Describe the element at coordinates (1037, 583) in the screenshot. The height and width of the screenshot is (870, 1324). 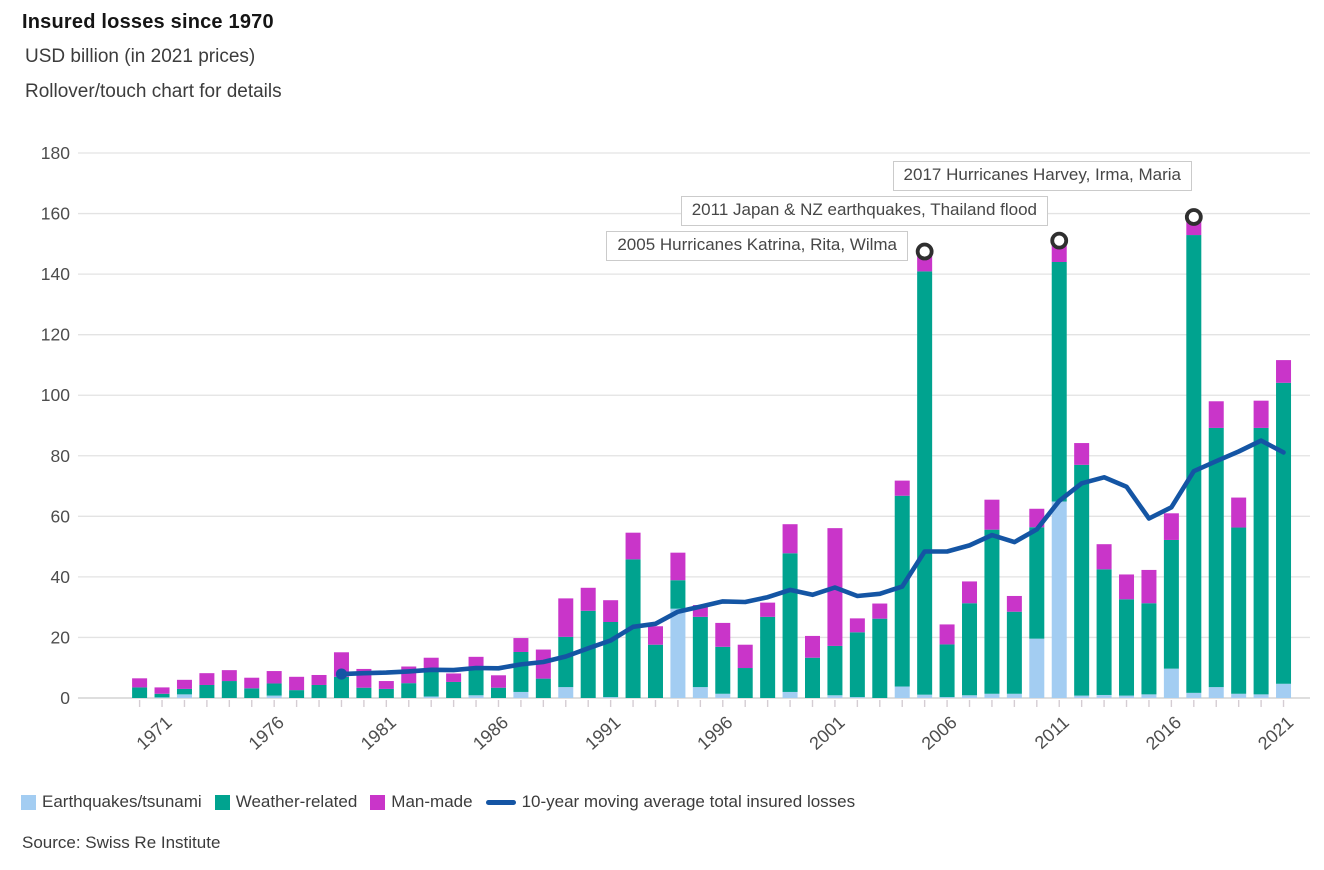
I see `bar-2010-weather-segment` at that location.